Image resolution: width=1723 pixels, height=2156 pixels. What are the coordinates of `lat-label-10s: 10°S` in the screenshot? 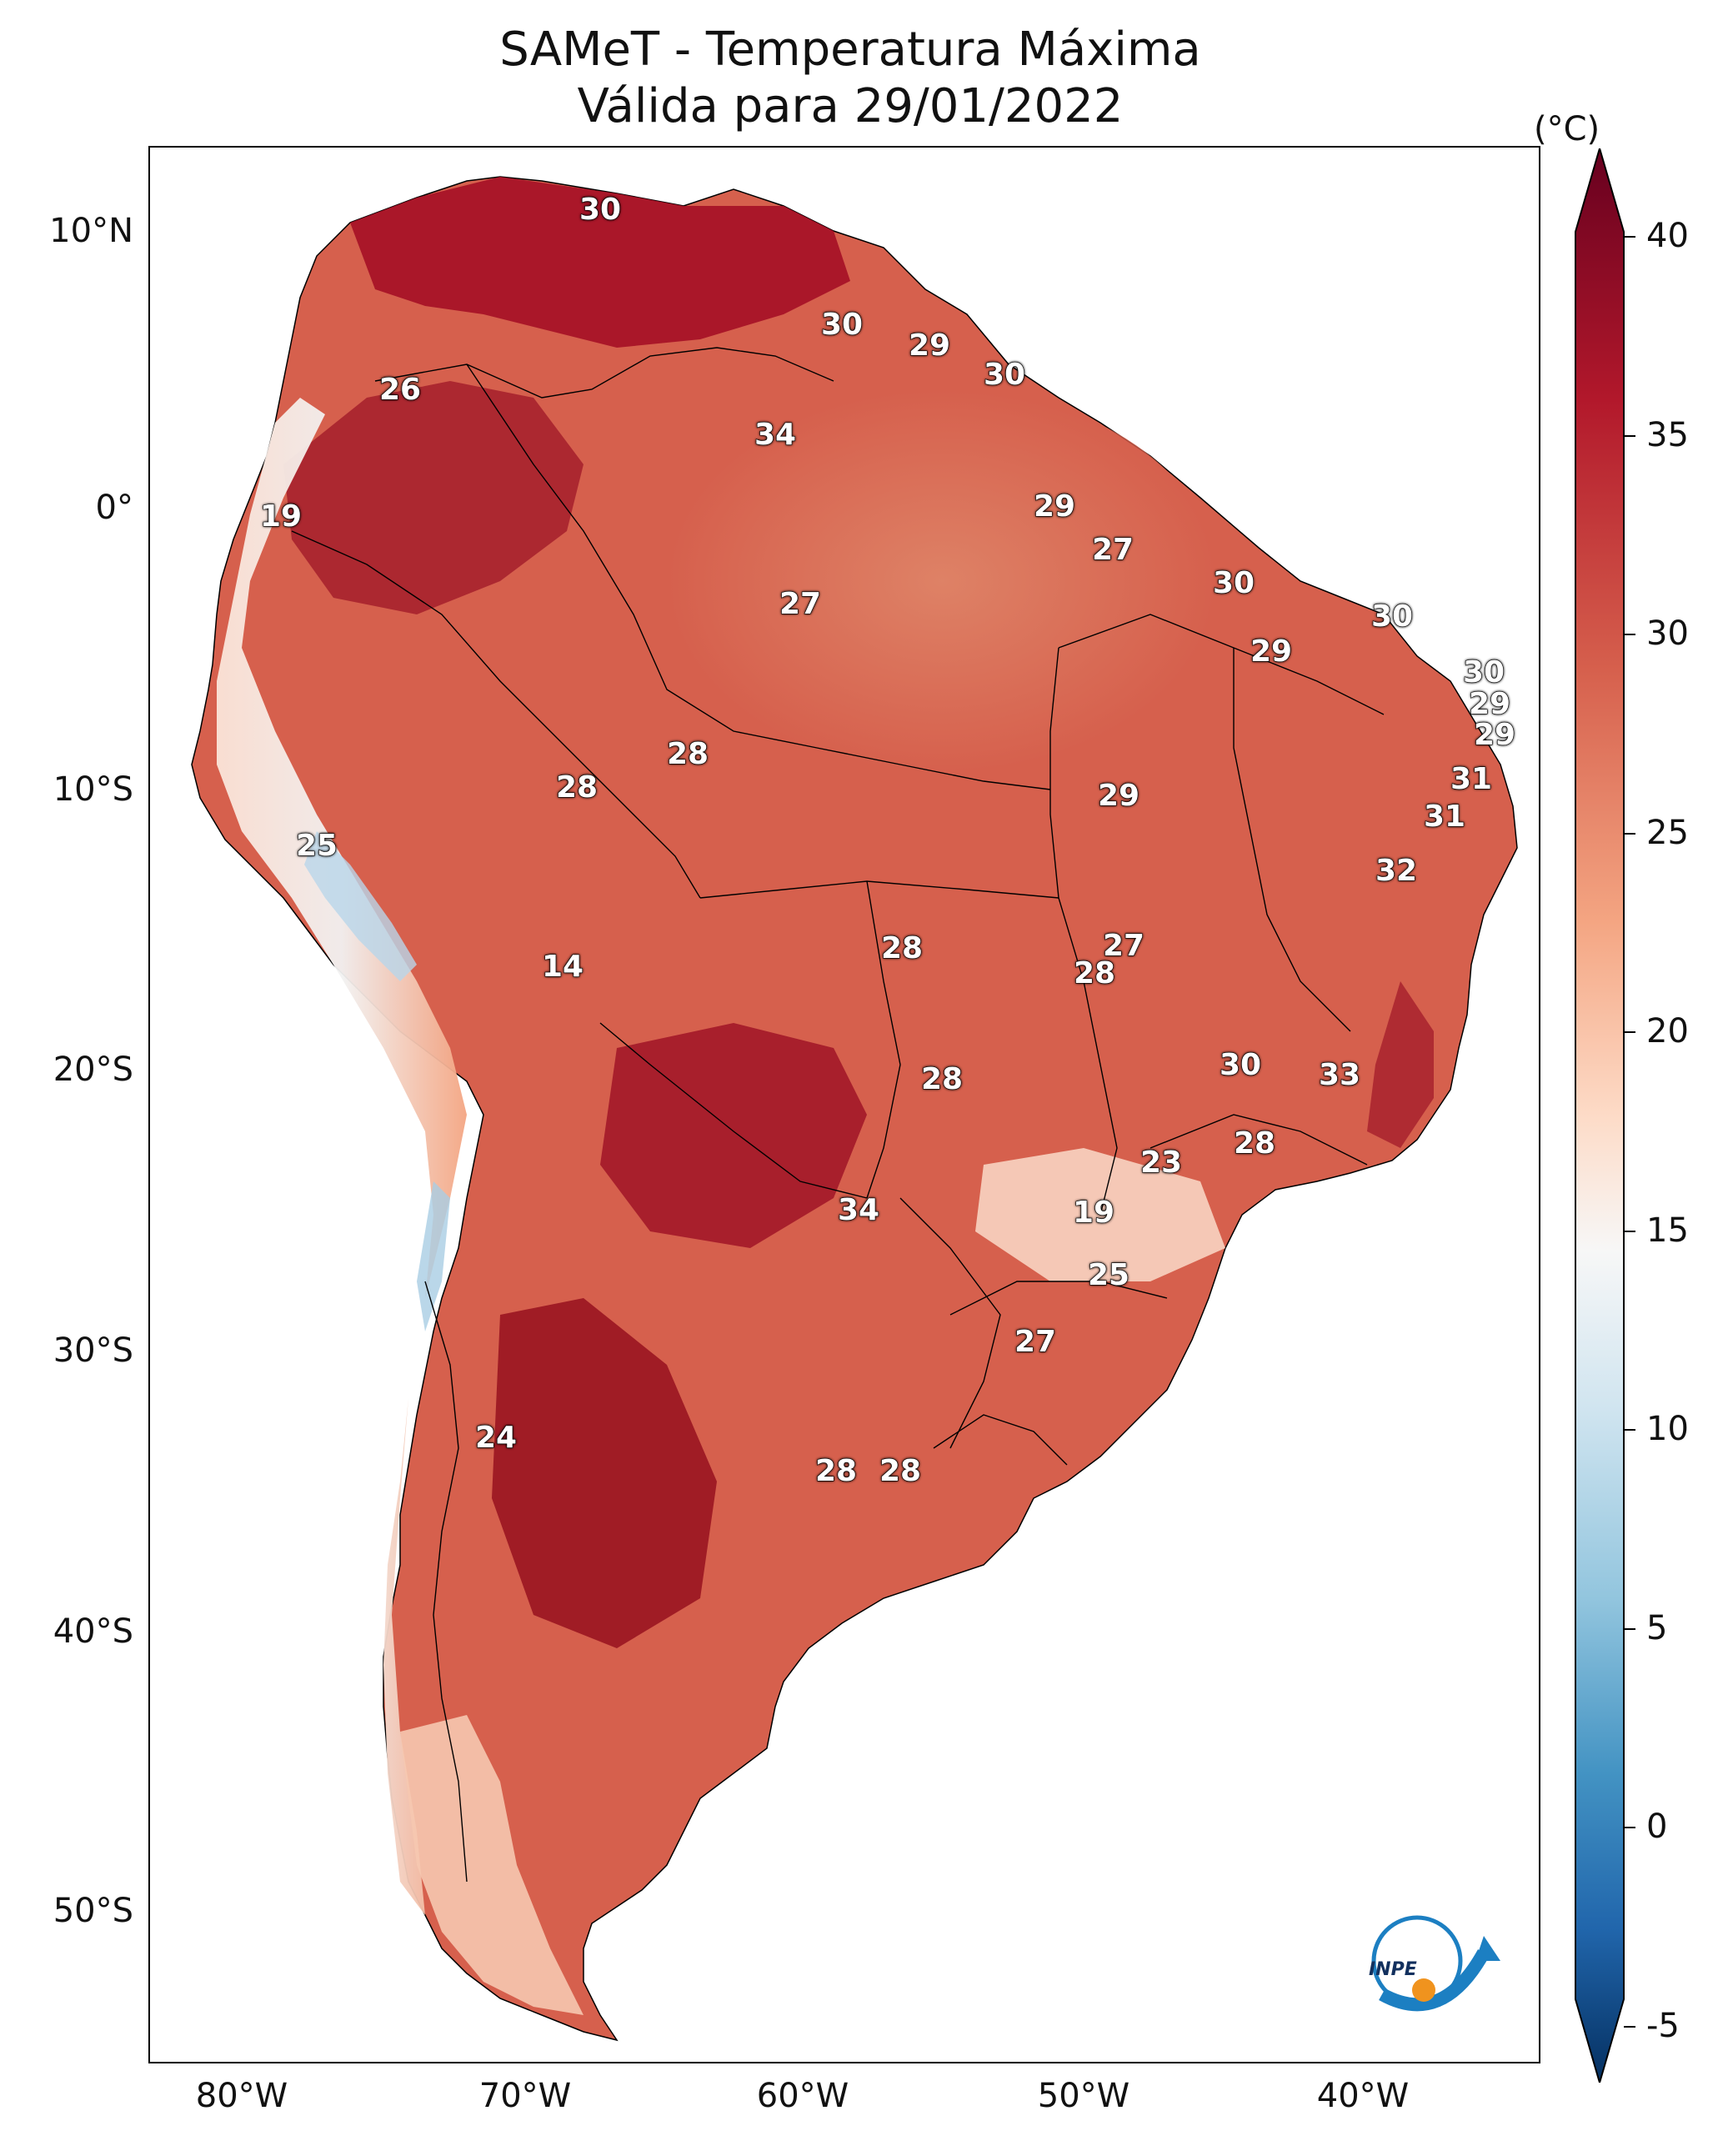 It's located at (93, 789).